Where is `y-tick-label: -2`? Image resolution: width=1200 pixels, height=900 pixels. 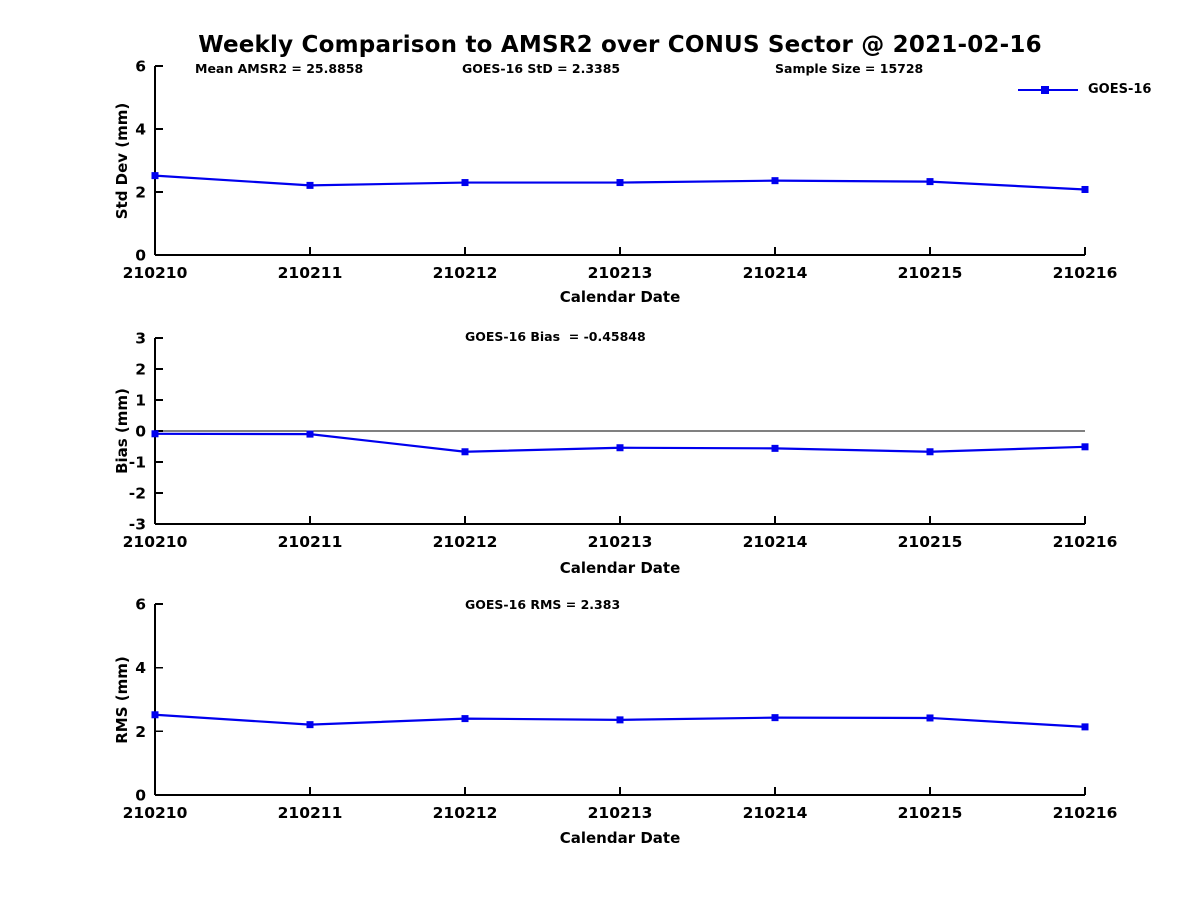 y-tick-label: -2 is located at coordinates (137, 494).